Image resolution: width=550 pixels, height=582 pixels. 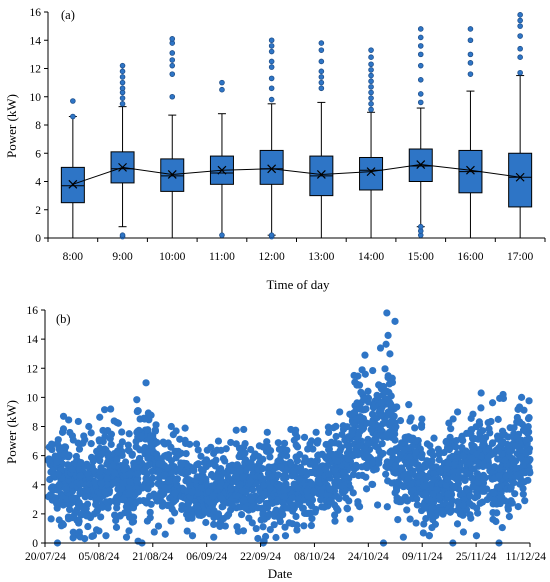 I want to click on panel-a-x-tick-label: 14:00, so click(x=371, y=257).